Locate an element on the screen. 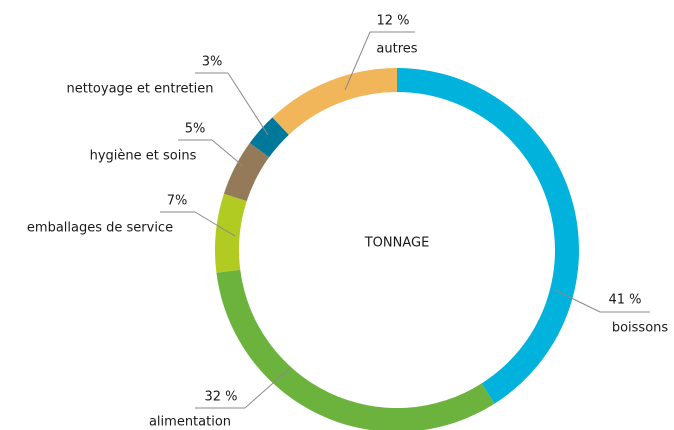  category-label: emballages de service is located at coordinates (100, 228).